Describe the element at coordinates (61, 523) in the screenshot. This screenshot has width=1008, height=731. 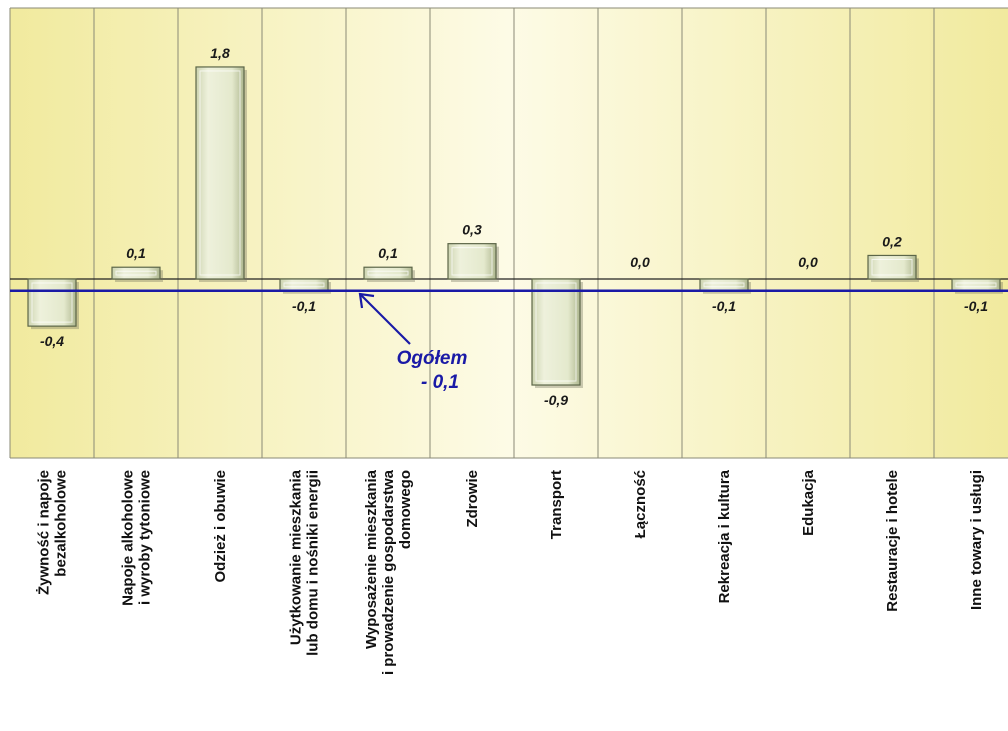
I see `category-label-line: bezalkoholowe` at that location.